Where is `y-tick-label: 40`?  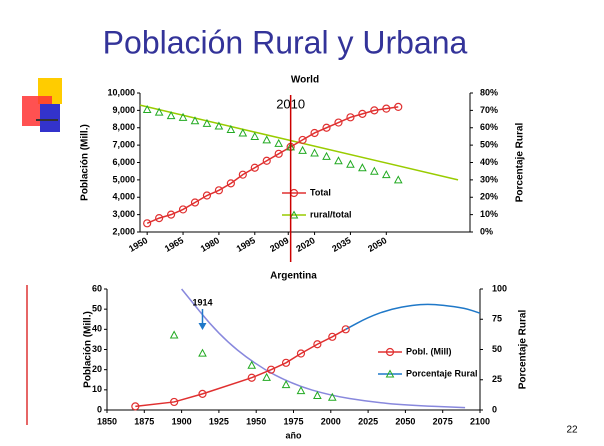 y-tick-label: 40 is located at coordinates (97, 329).